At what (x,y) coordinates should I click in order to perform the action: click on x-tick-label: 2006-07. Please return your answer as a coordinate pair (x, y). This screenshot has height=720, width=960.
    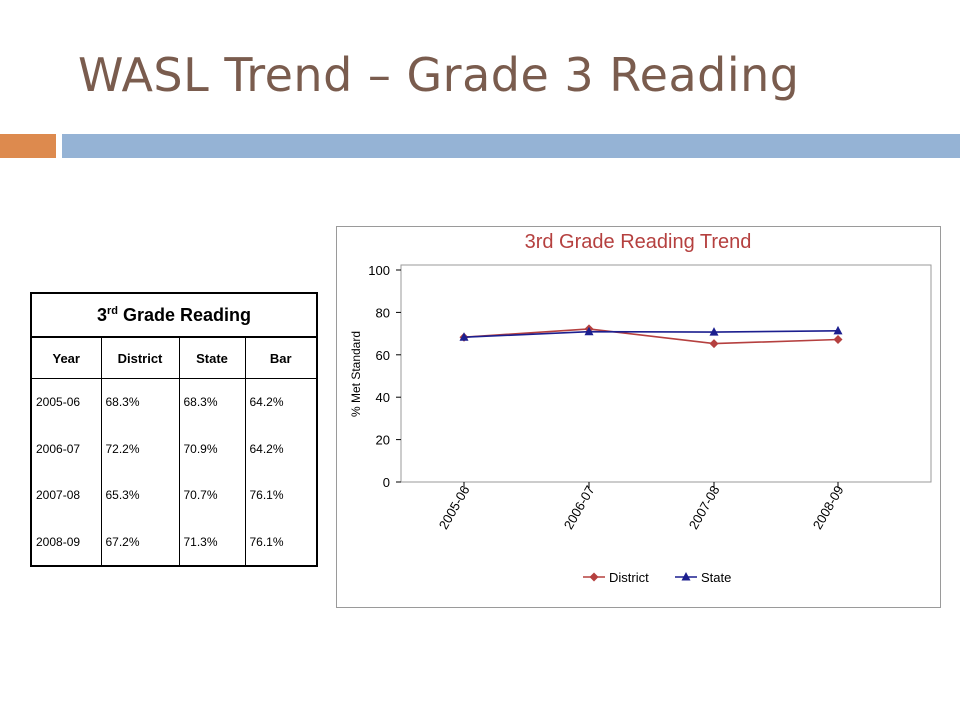
    Looking at the image, I should click on (579, 507).